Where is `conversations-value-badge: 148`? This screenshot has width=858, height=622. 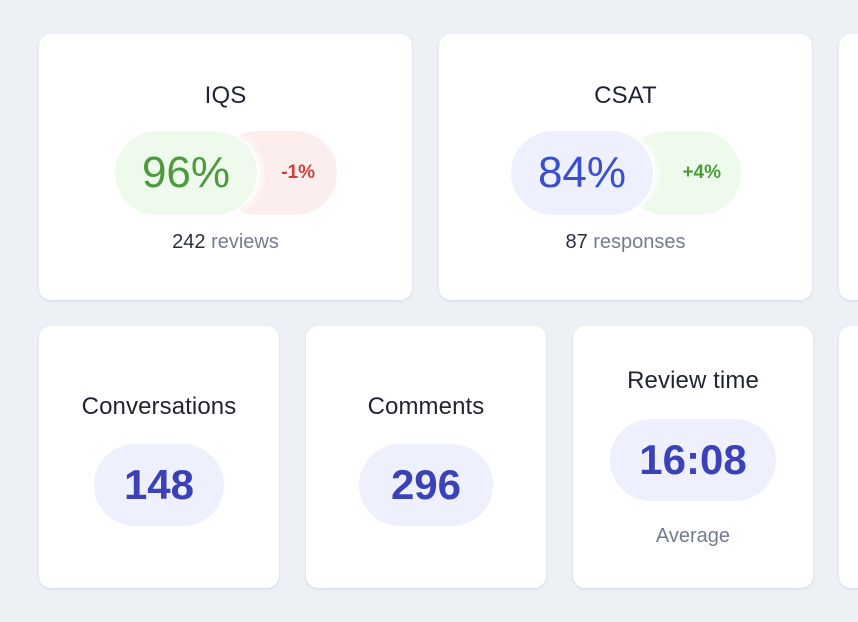 conversations-value-badge: 148 is located at coordinates (159, 485).